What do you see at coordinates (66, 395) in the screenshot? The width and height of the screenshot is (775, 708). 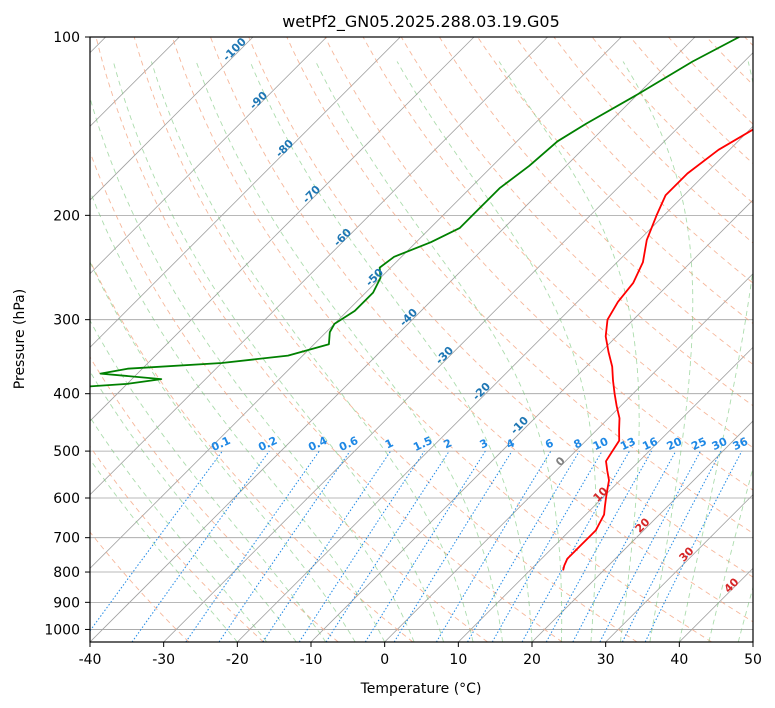 I see `y-tick-label: 400` at bounding box center [66, 395].